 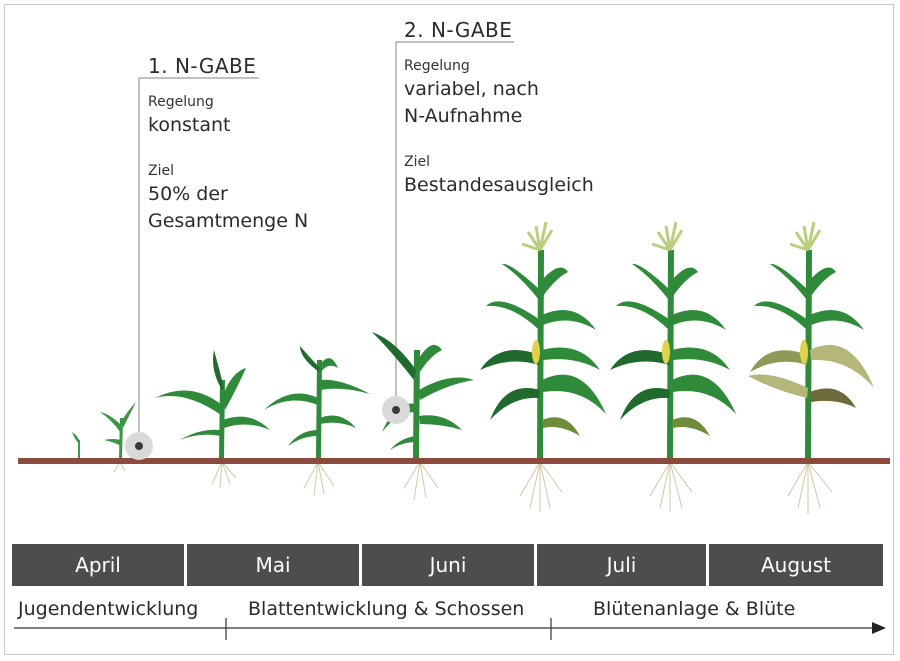 I want to click on callout-1-ziel-value-line1: 50% der, so click(x=188, y=194).